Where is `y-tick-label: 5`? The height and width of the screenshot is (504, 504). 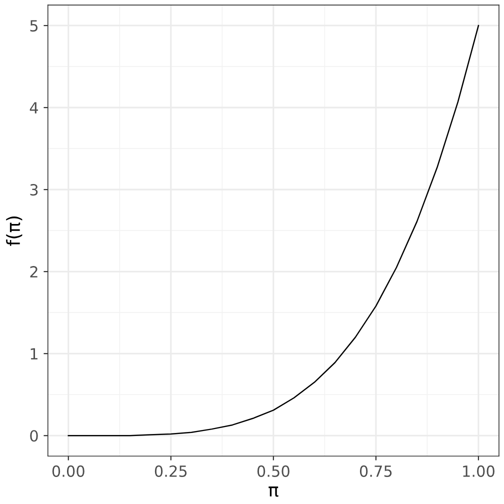 y-tick-label: 5 is located at coordinates (34, 26).